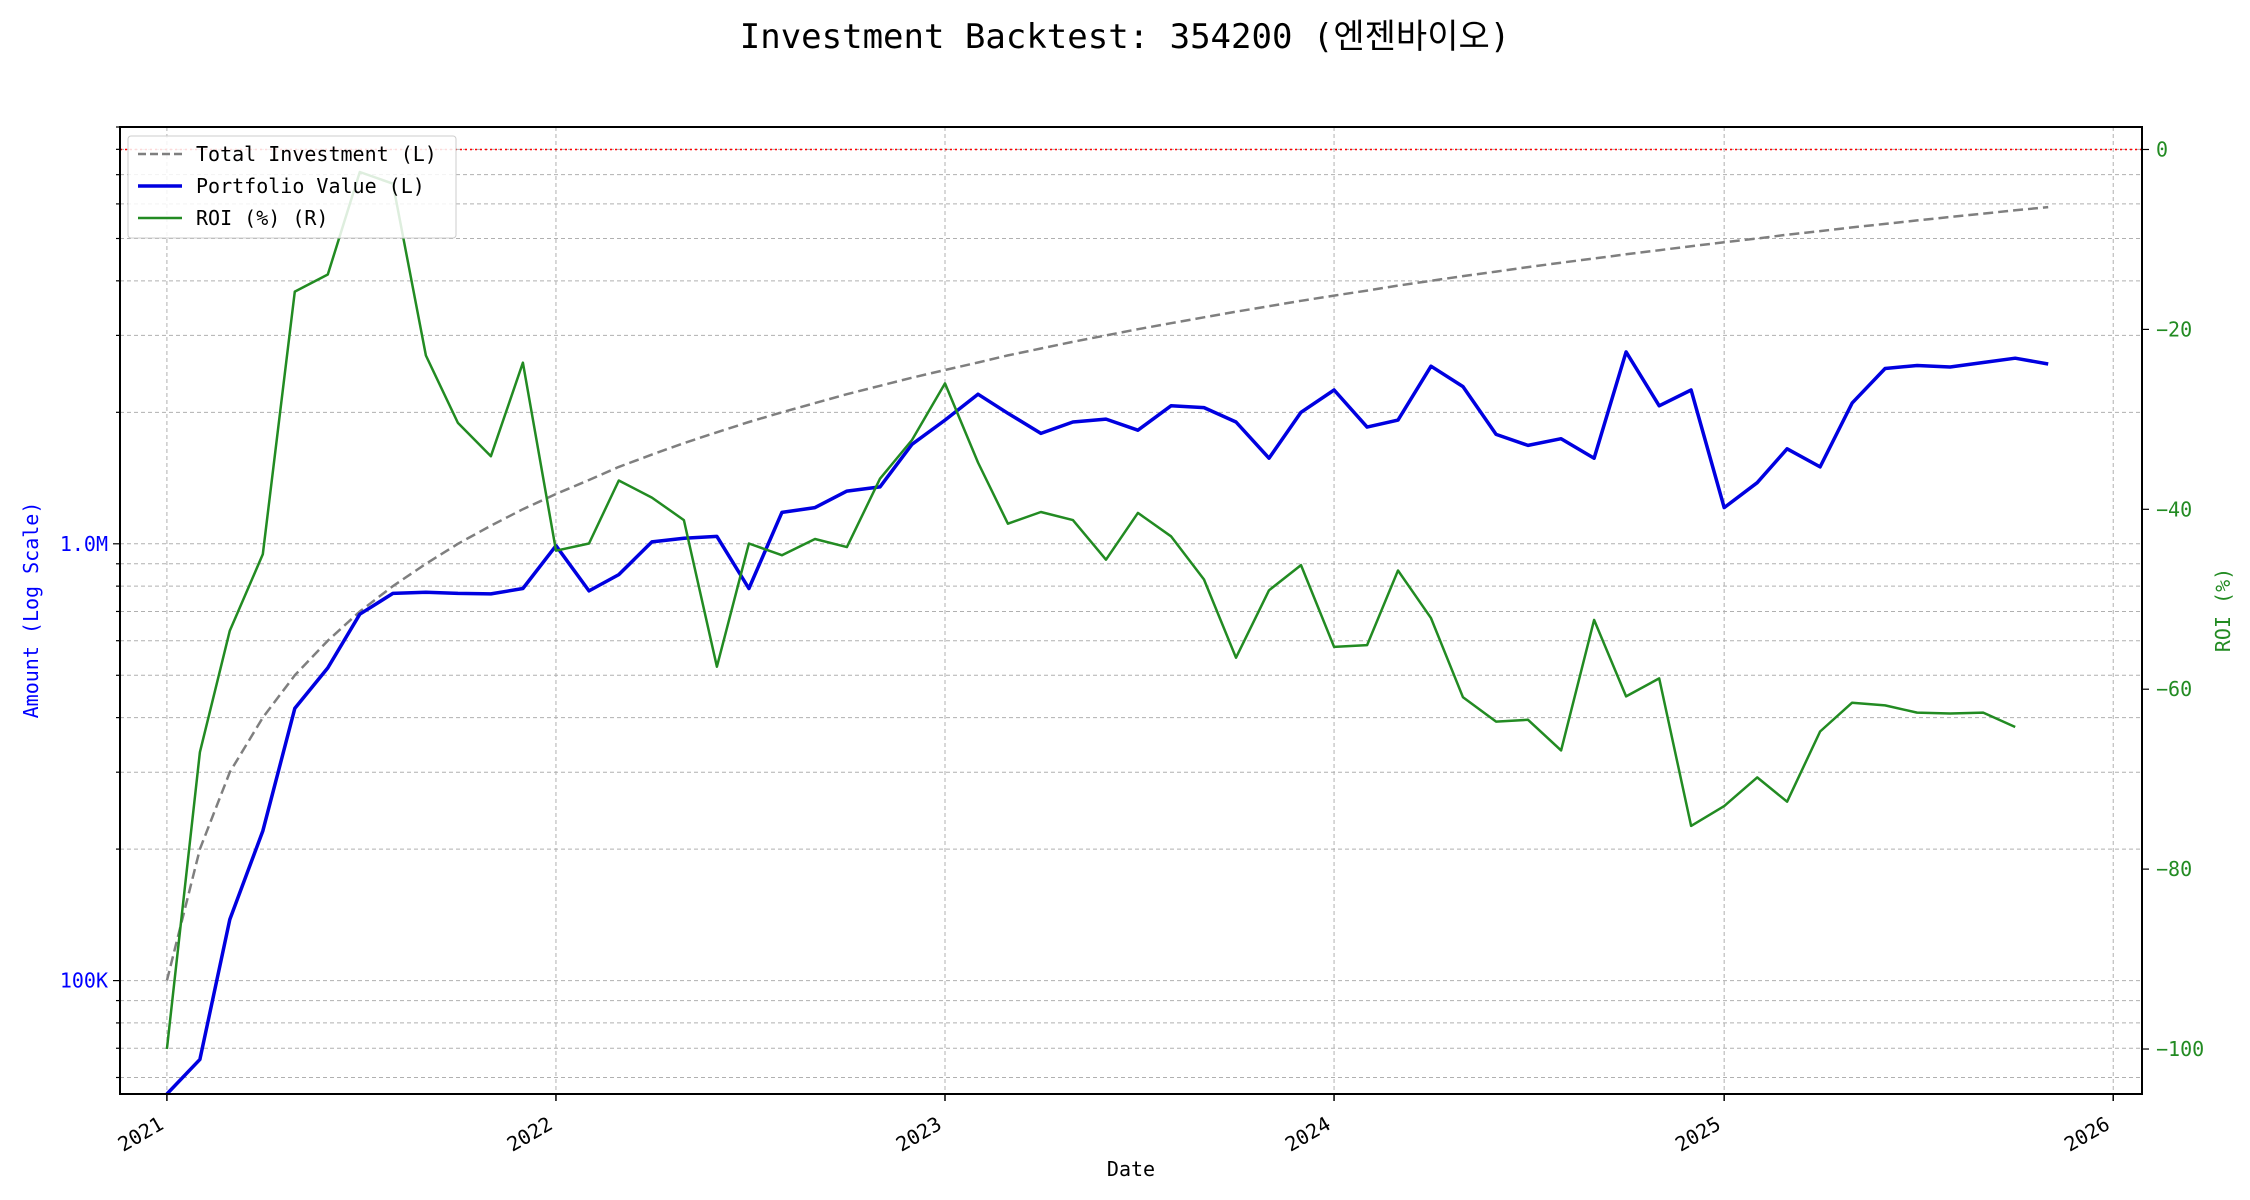 The height and width of the screenshot is (1200, 2250). I want to click on y-right-tick-label: 0, so click(2162, 149).